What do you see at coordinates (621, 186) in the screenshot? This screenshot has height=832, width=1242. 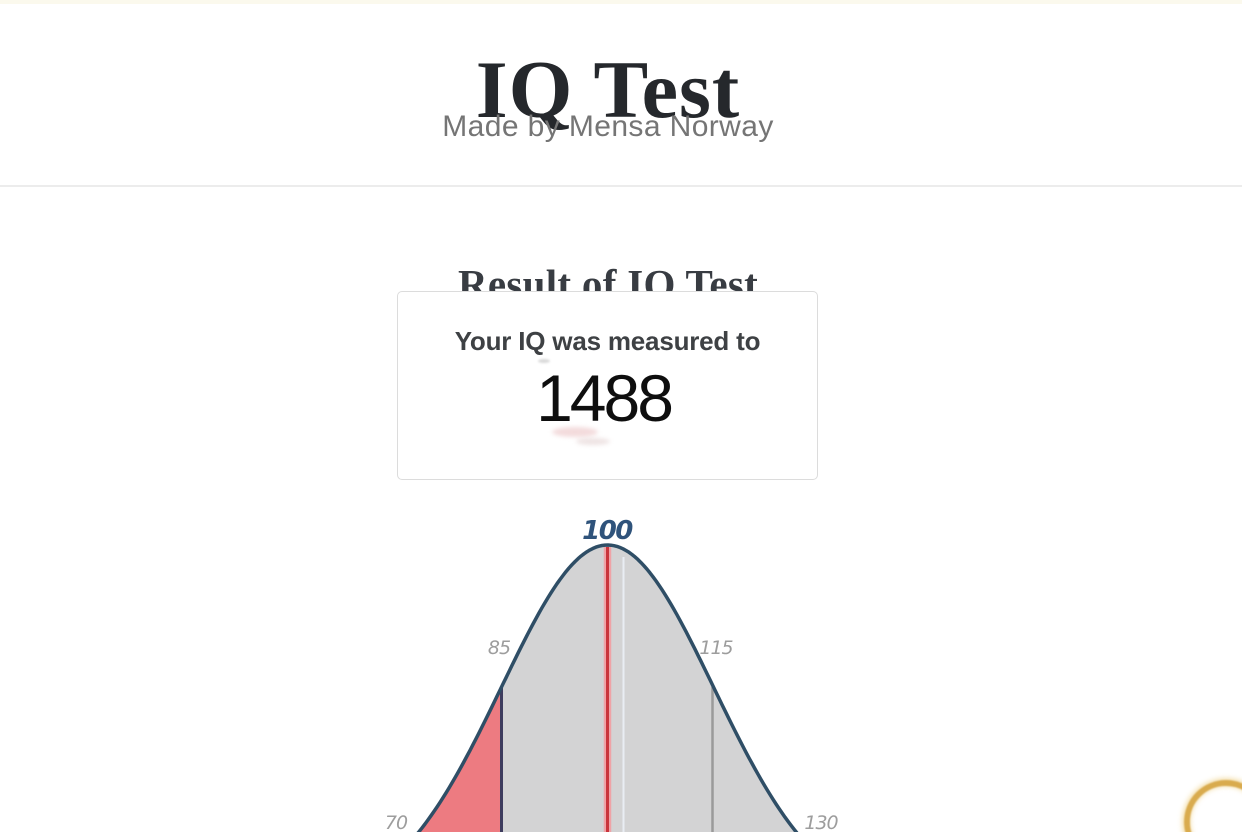 I see `header-divider` at bounding box center [621, 186].